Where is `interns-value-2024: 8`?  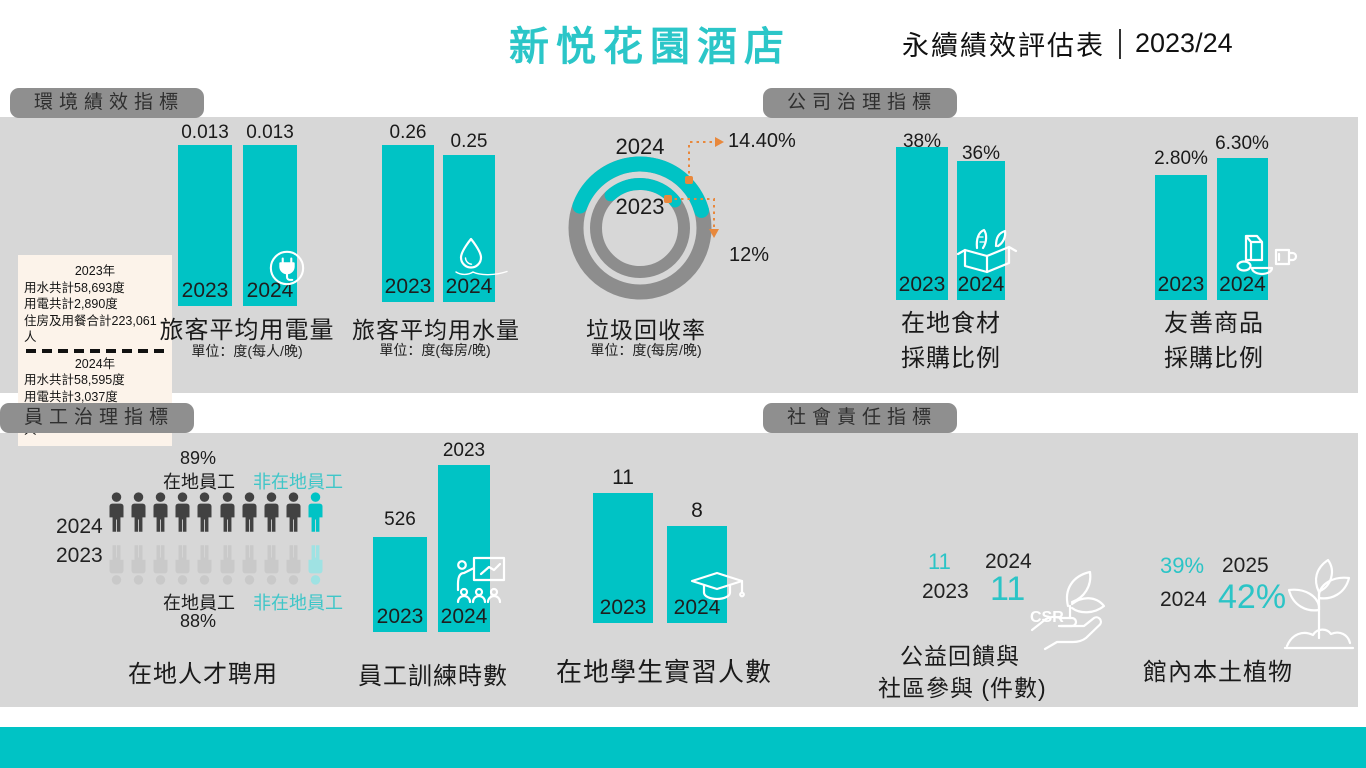
interns-value-2024: 8 is located at coordinates (697, 510).